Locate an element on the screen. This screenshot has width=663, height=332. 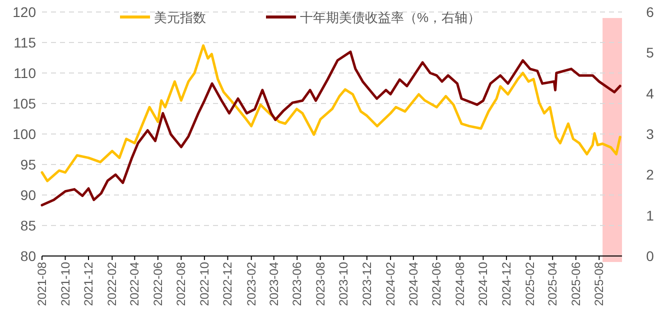
x-tick-label: 2024-10 is located at coordinates (483, 284).